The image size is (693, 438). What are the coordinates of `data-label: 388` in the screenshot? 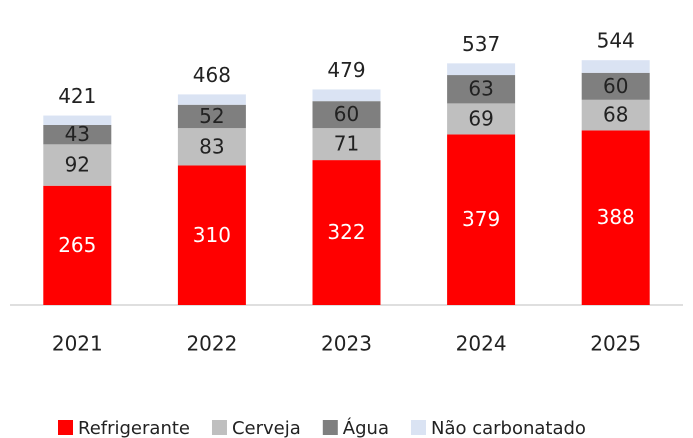 It's located at (616, 217).